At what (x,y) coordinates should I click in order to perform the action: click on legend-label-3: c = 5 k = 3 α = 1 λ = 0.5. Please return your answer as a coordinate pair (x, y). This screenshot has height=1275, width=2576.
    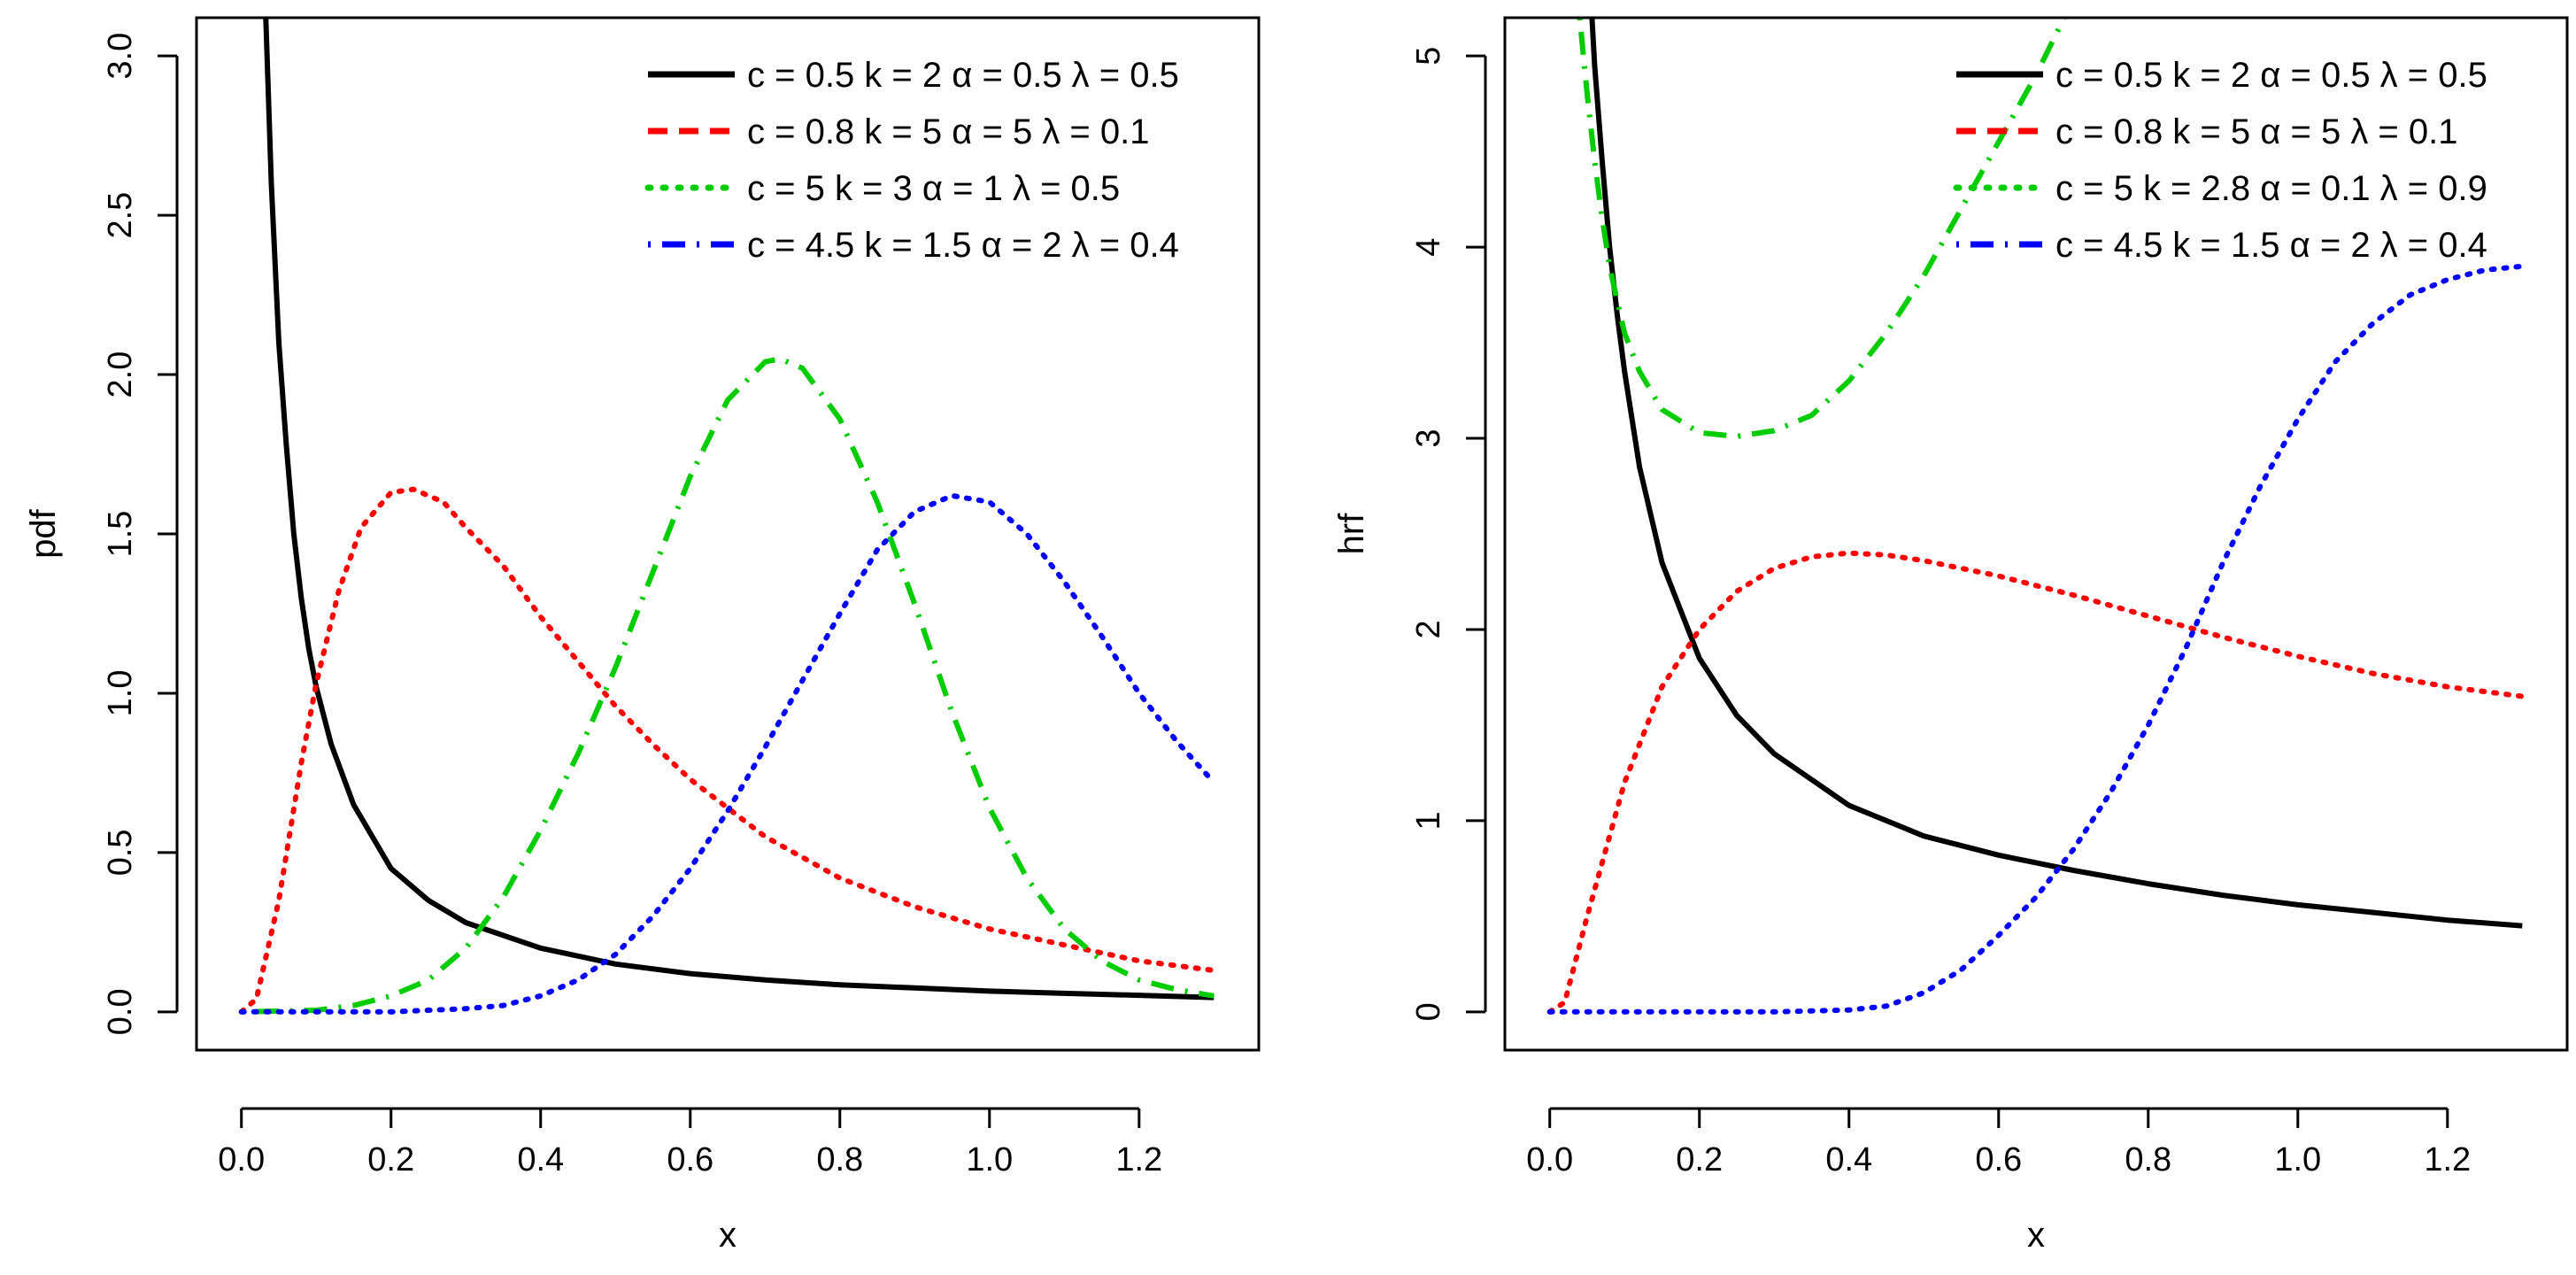
    Looking at the image, I should click on (933, 188).